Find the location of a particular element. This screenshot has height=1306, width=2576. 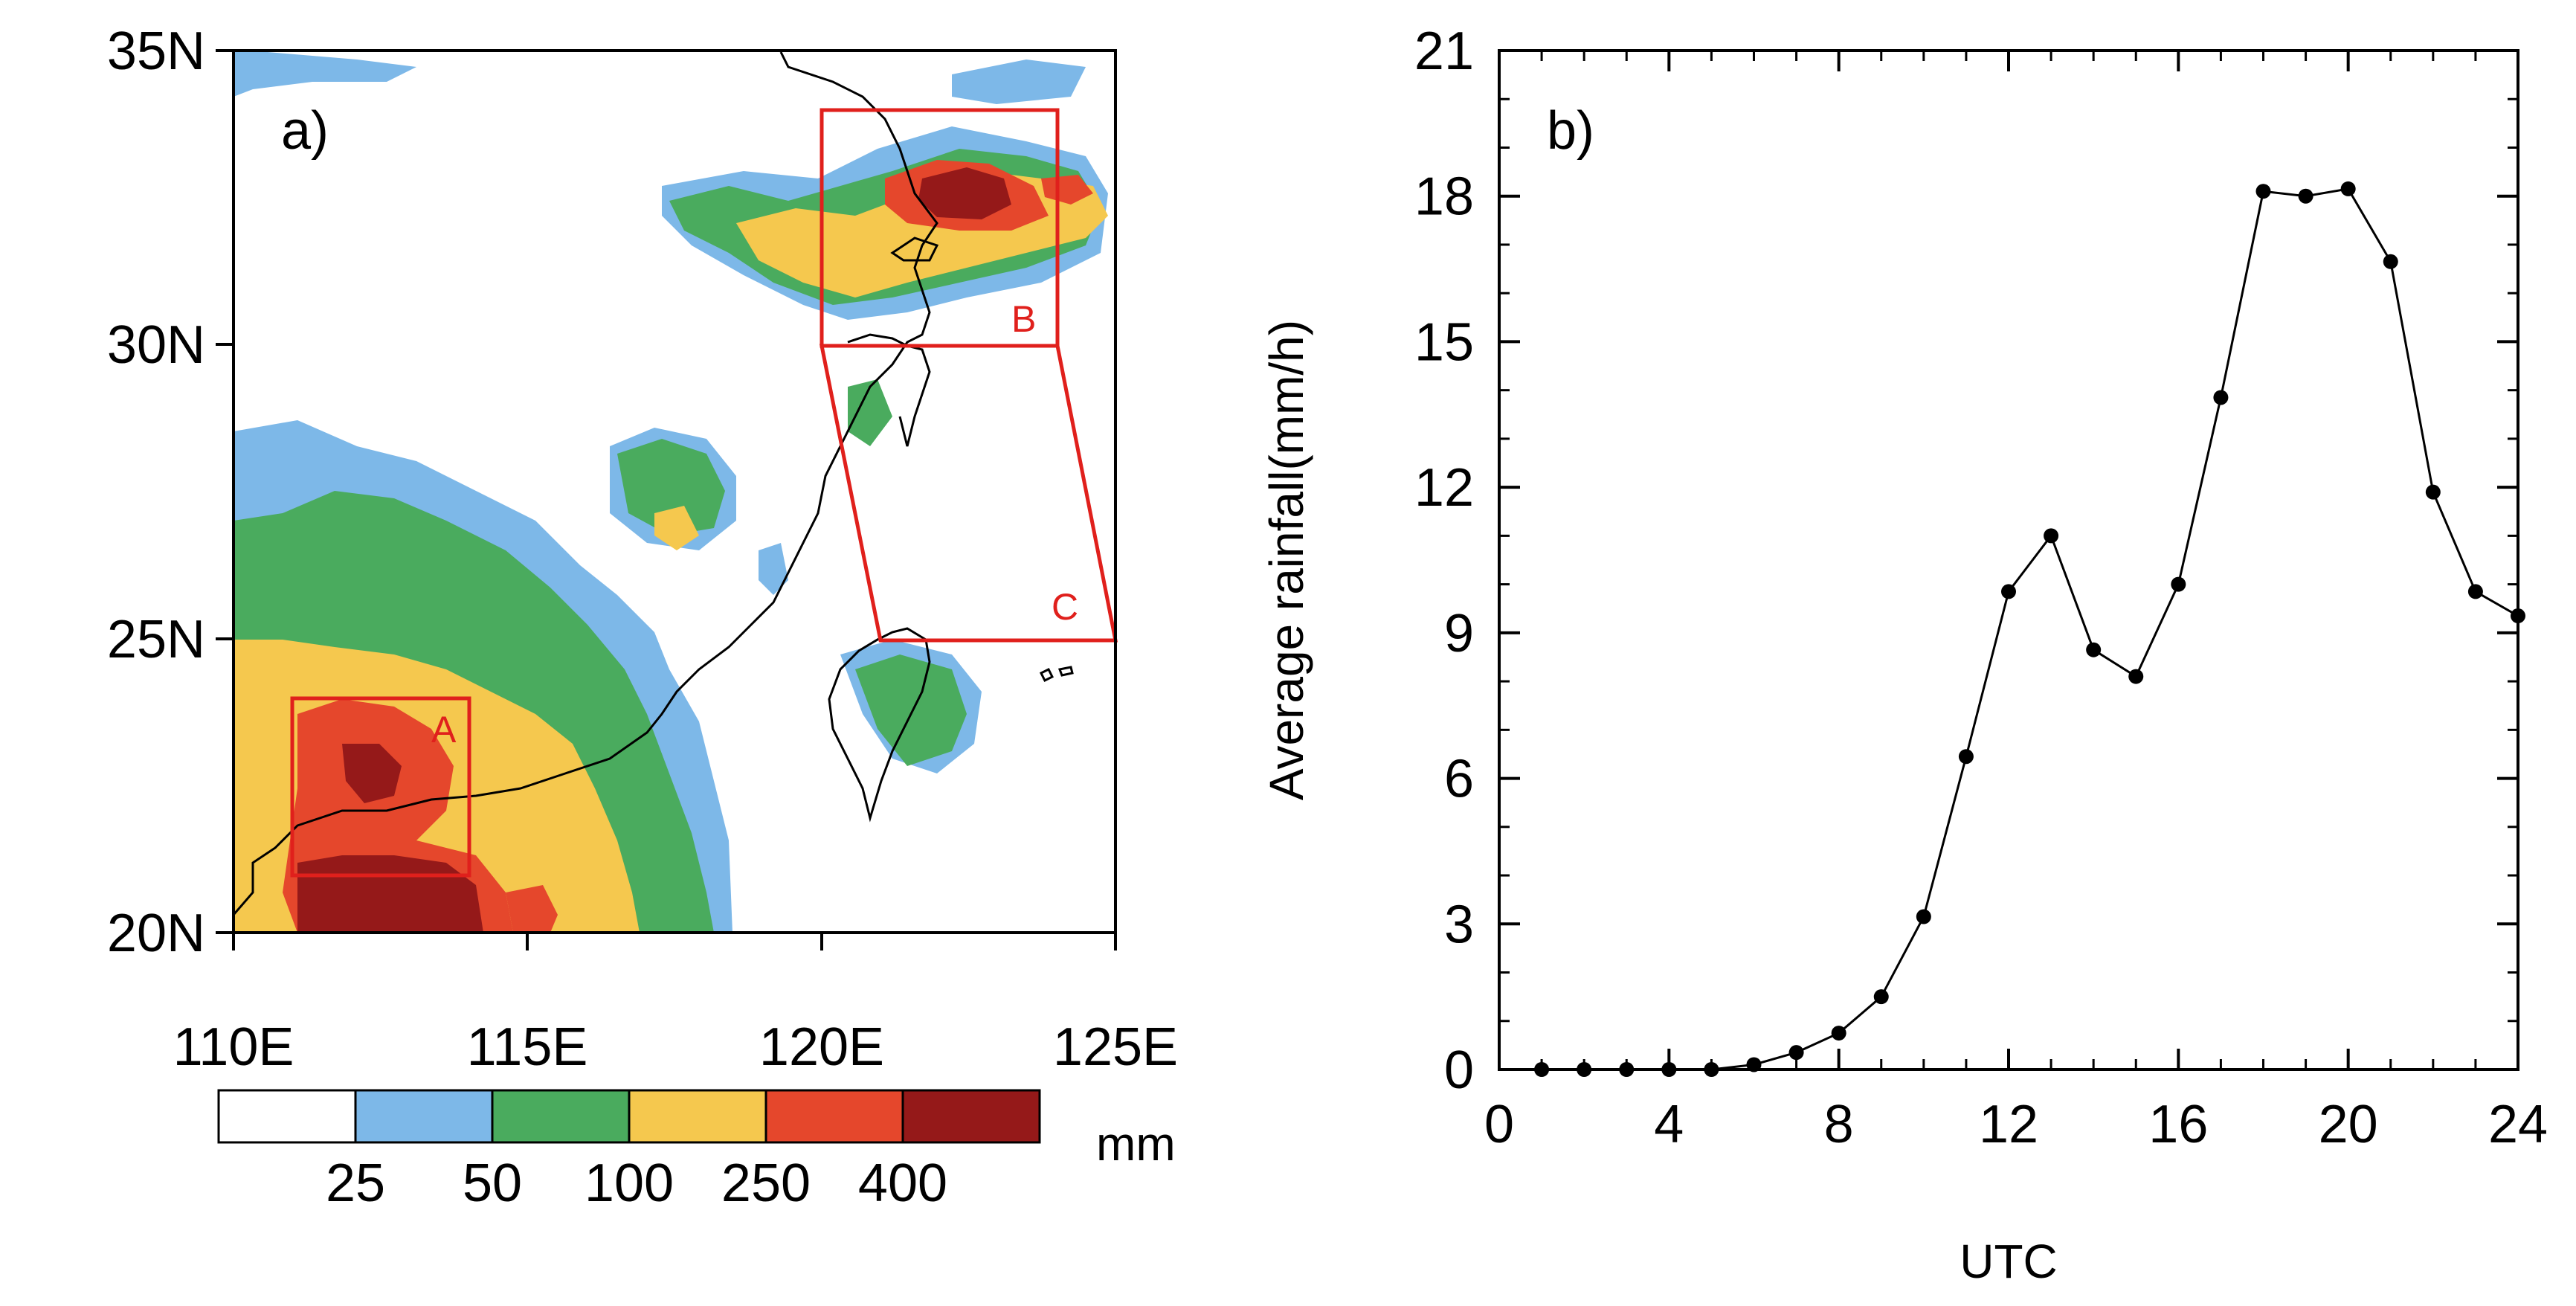

lon-label-115e: 115E is located at coordinates (527, 1047).